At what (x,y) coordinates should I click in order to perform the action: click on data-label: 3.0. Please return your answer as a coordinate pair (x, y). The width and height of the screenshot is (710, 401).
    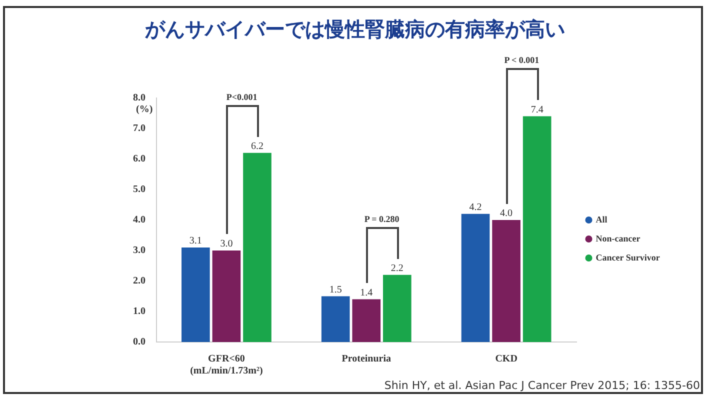
    Looking at the image, I should click on (226, 244).